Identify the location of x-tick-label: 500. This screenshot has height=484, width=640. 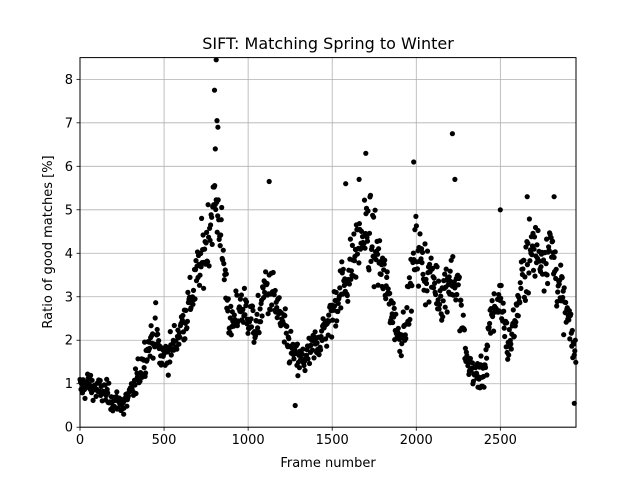
(164, 440).